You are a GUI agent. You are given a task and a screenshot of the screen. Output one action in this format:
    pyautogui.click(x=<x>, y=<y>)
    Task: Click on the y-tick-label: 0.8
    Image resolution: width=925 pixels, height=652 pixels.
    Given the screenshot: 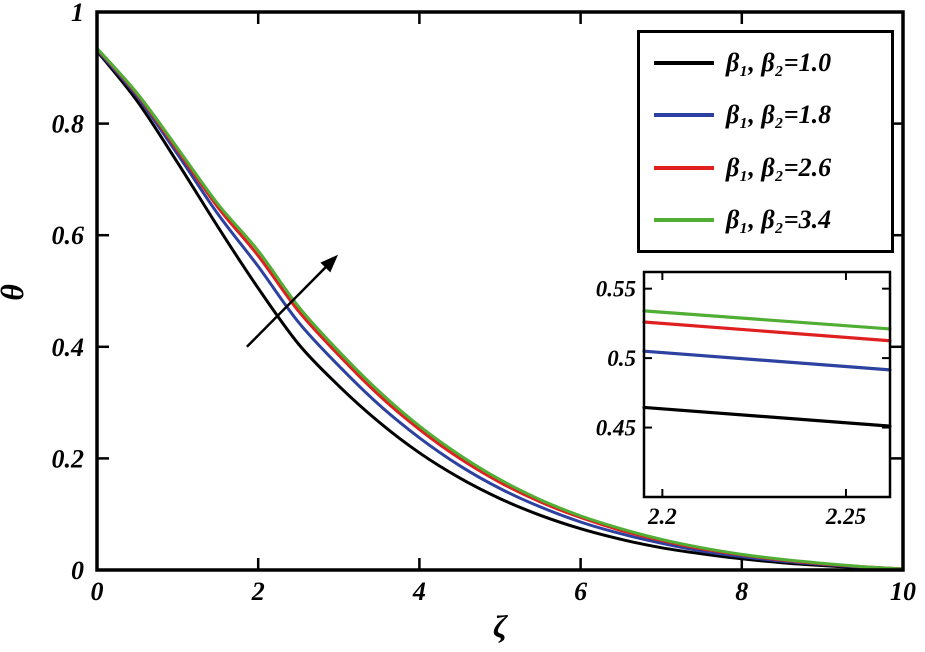 What is the action you would take?
    pyautogui.click(x=68, y=124)
    